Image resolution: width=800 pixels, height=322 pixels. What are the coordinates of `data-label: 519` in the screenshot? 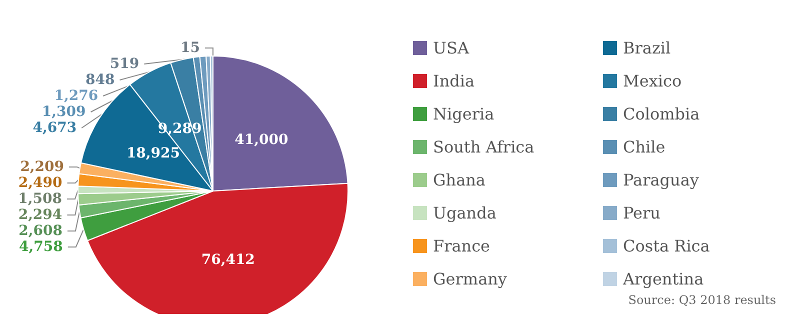 It's located at (125, 64).